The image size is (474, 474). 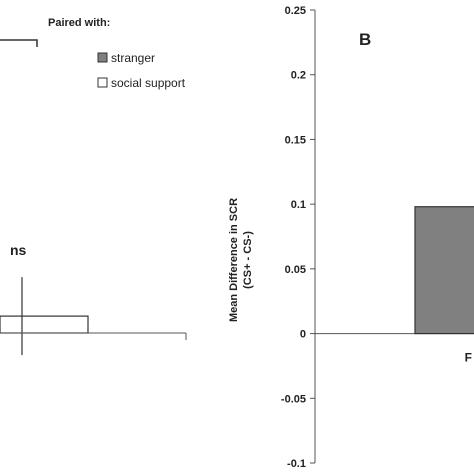 I want to click on y-tick-label: 0.15, so click(x=295, y=140).